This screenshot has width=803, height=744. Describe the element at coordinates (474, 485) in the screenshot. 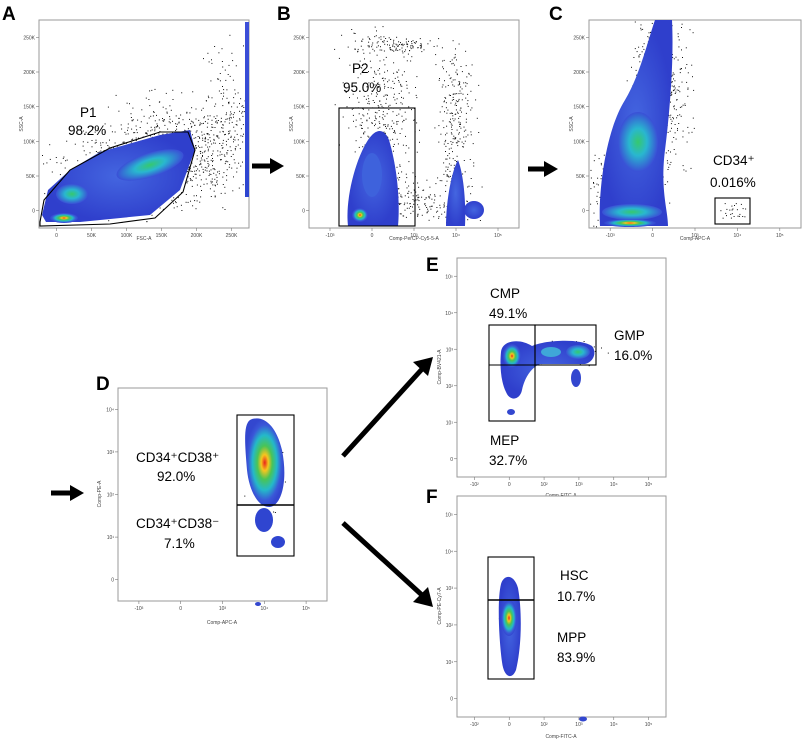

I see `panel-e-x-tick-label: -10²` at that location.